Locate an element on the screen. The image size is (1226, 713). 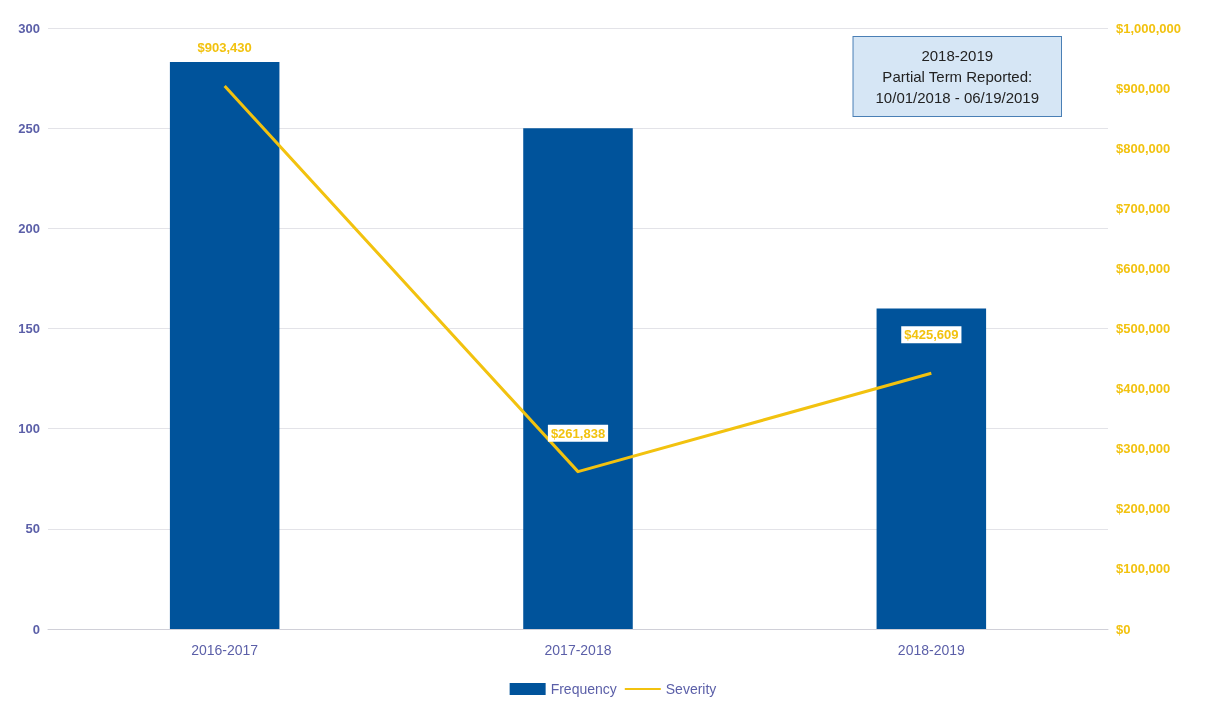
data-label: $261,838 is located at coordinates (578, 433).